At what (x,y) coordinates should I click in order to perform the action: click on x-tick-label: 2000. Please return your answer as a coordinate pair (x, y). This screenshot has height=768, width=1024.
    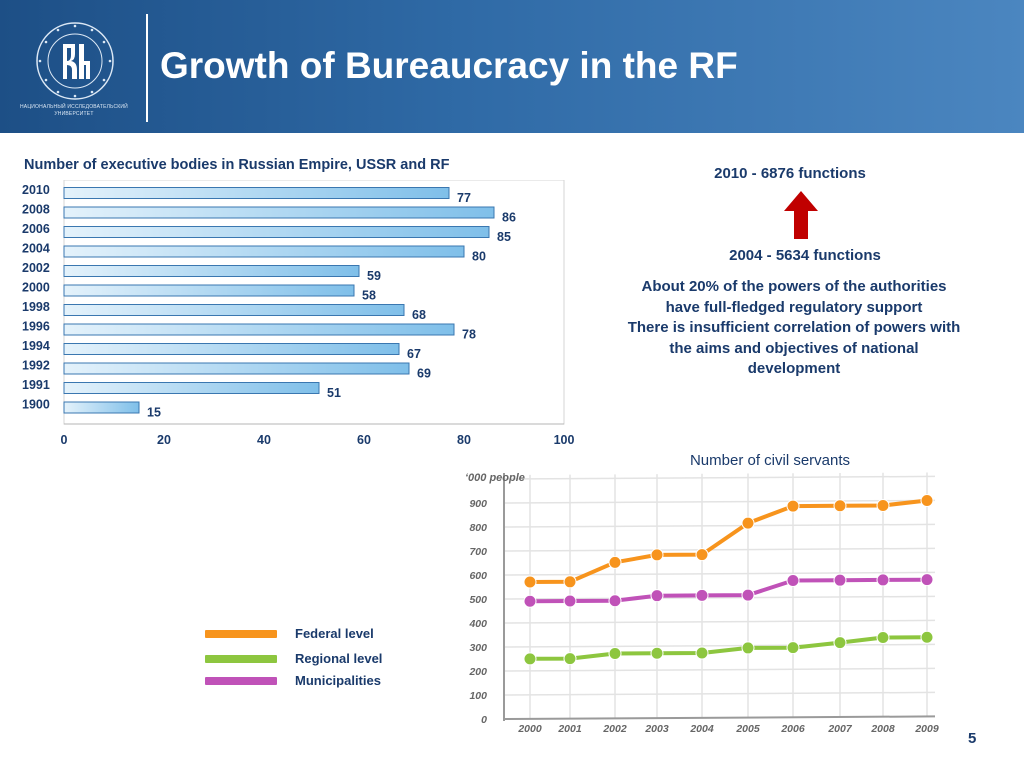
    Looking at the image, I should click on (529, 729).